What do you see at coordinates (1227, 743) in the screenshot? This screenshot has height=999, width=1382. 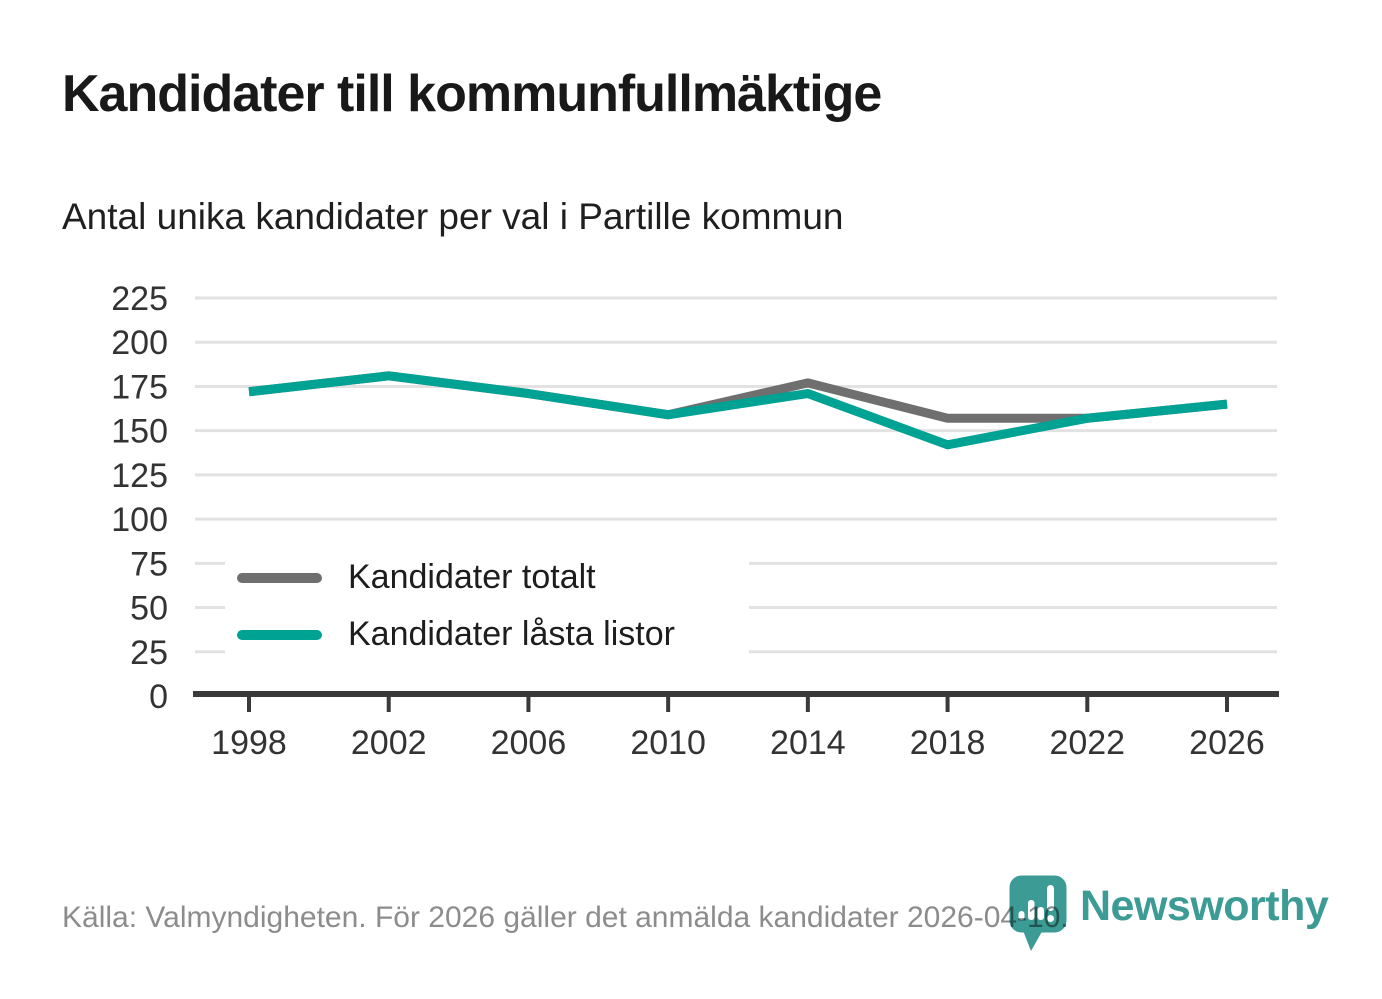 I see `x-tick-label: 2026` at bounding box center [1227, 743].